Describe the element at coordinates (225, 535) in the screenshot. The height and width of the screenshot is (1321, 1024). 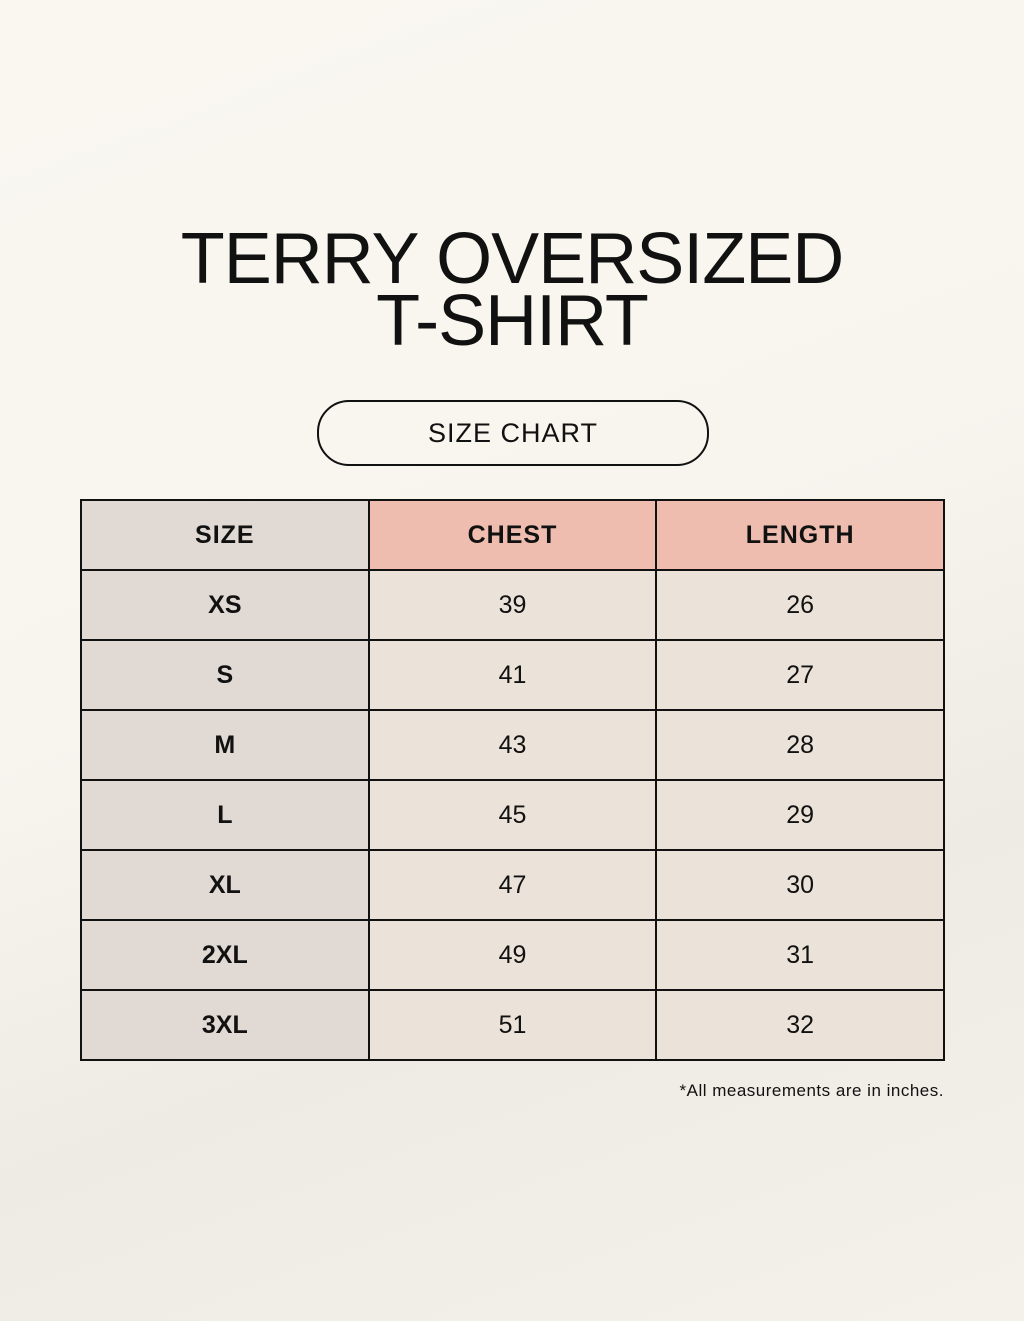
I see `header-size: SIZE` at that location.